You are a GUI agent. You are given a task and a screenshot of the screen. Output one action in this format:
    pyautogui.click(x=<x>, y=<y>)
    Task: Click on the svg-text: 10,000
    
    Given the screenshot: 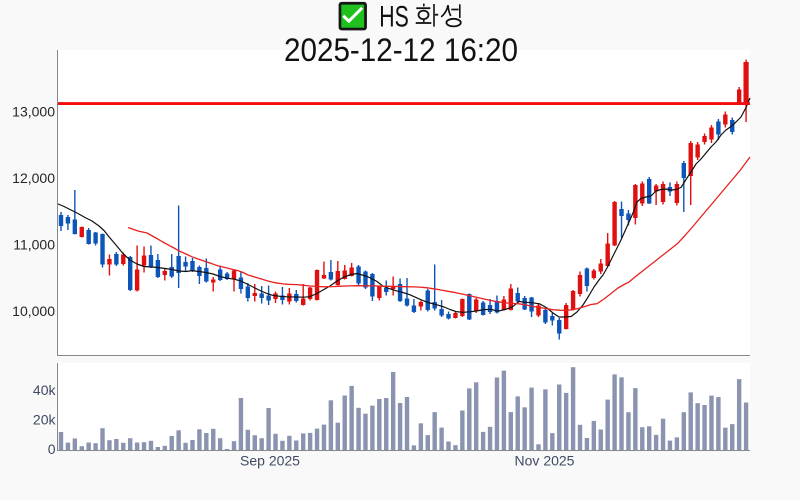 What is the action you would take?
    pyautogui.click(x=33, y=311)
    